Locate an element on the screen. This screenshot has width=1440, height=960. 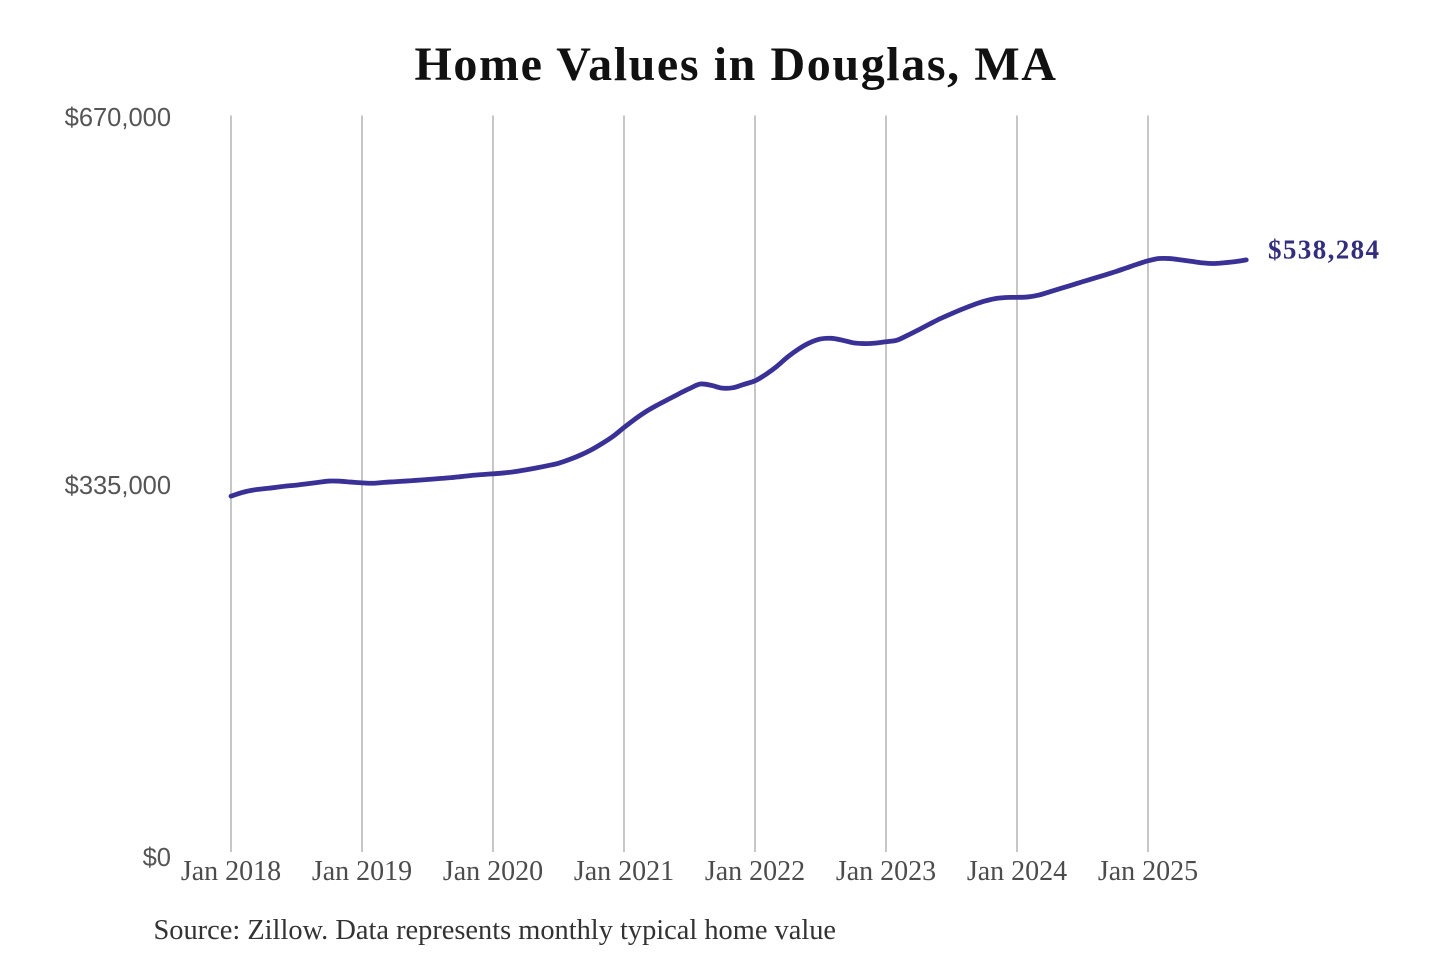
svg-text: Jan 2024 is located at coordinates (1017, 871).